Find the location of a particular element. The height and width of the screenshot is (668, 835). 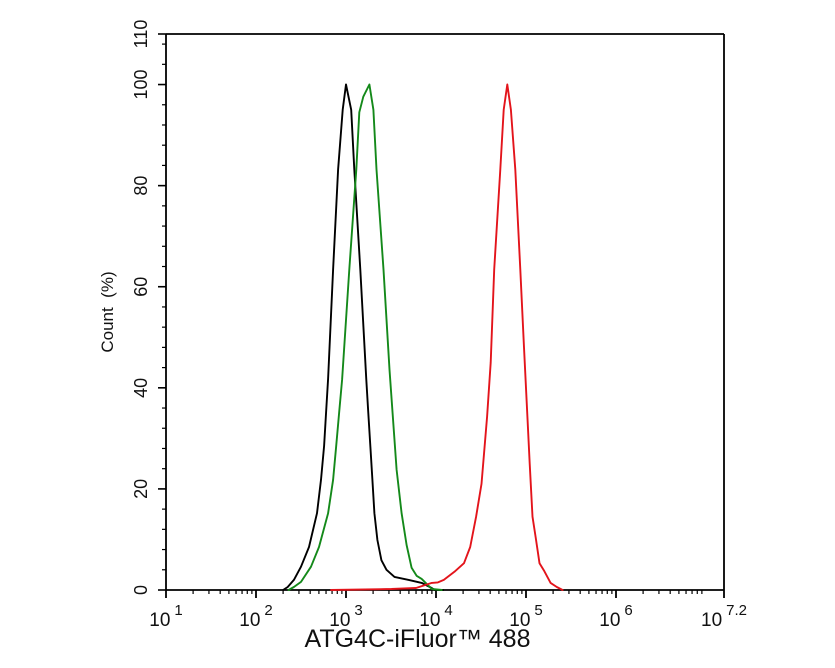

y-tick-label: 110 is located at coordinates (141, 34).